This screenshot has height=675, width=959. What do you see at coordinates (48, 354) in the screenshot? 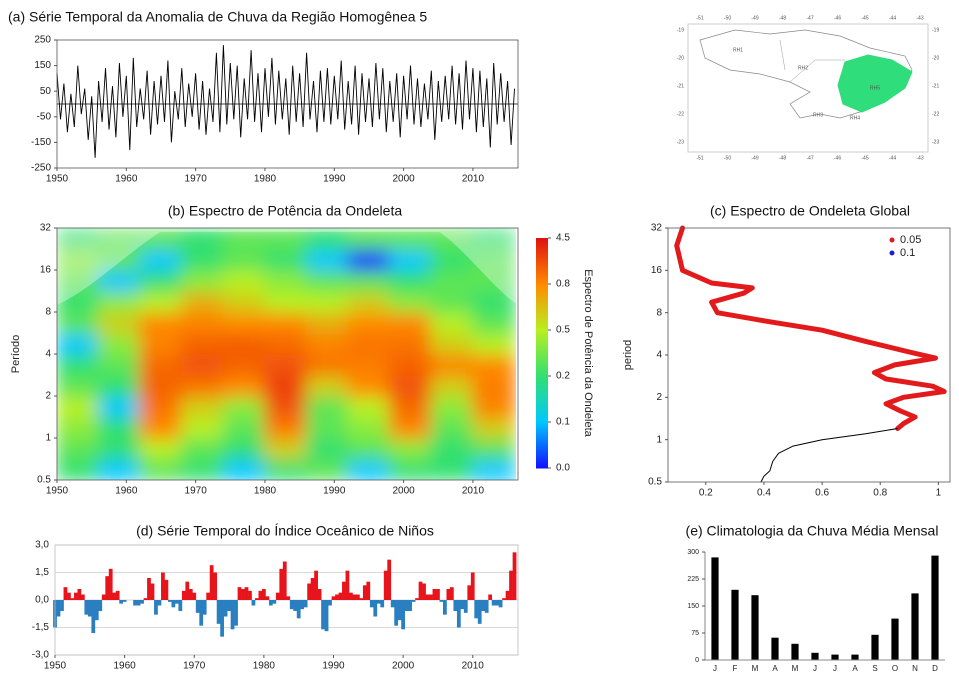
I see `y-tick-label: 4` at bounding box center [48, 354].